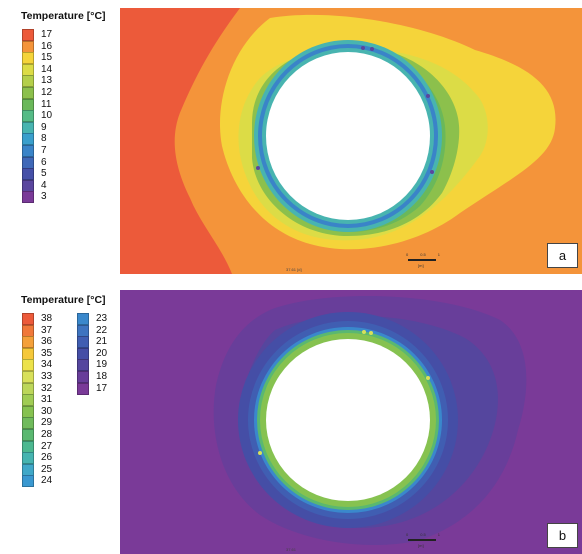 The height and width of the screenshot is (554, 582). Describe the element at coordinates (291, 549) in the screenshot. I see `time-readout: 37.61` at that location.